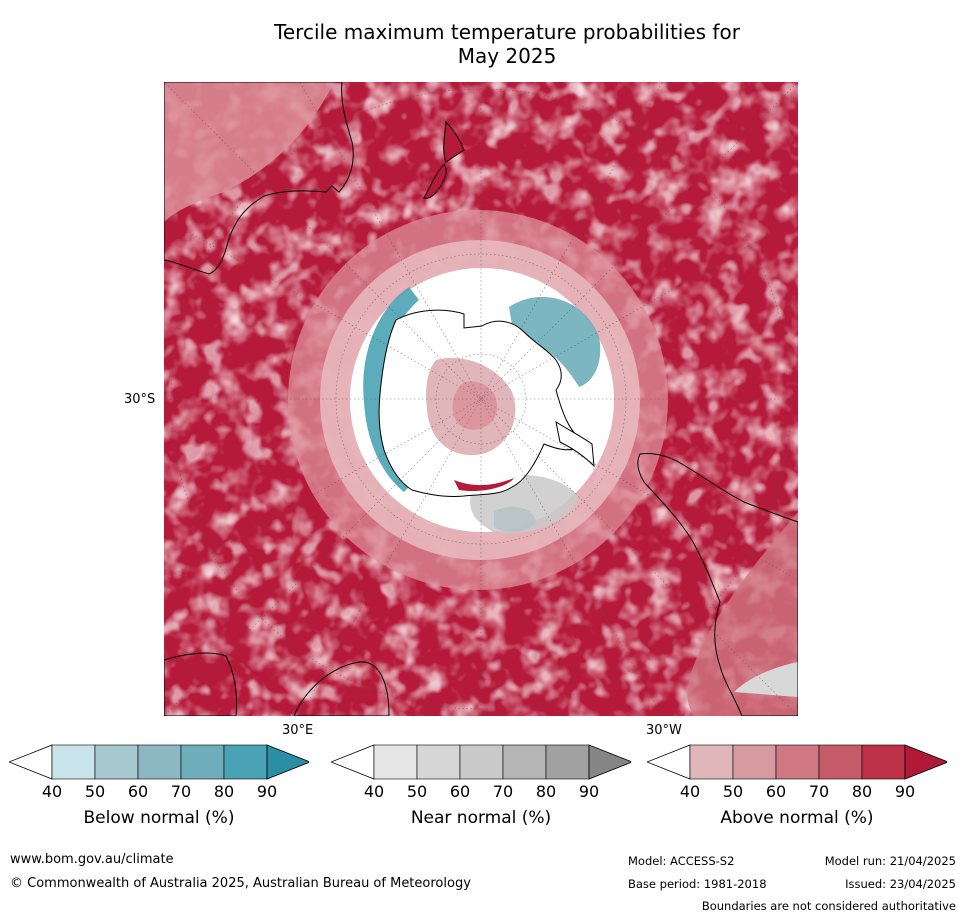  What do you see at coordinates (298, 730) in the screenshot?
I see `longitude-label-30e: 30°E` at bounding box center [298, 730].